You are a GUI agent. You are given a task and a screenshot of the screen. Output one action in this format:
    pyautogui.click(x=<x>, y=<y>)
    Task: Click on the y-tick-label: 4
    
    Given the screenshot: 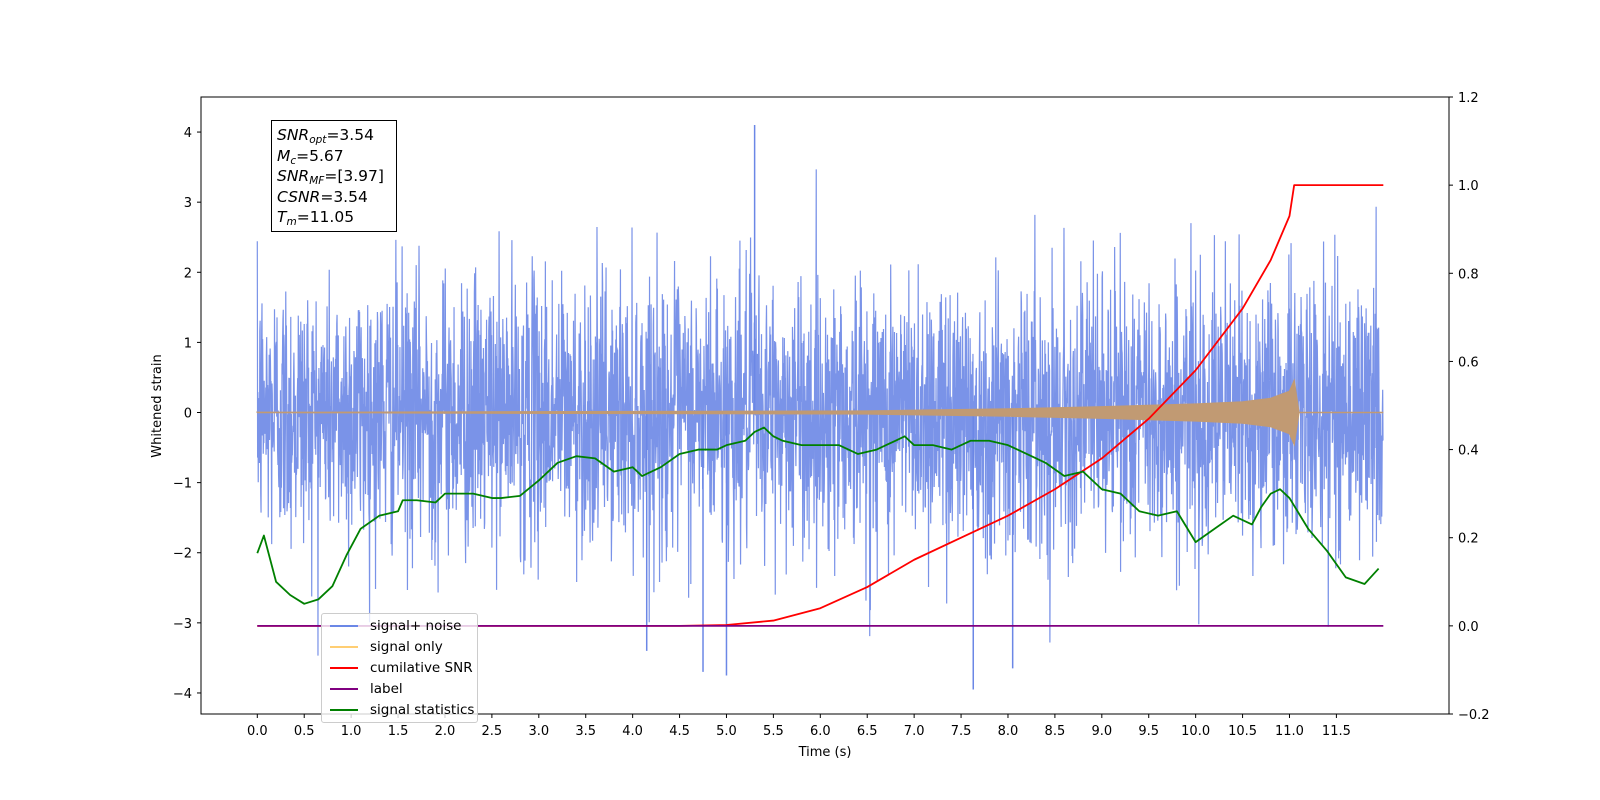 What is the action you would take?
    pyautogui.click(x=188, y=133)
    